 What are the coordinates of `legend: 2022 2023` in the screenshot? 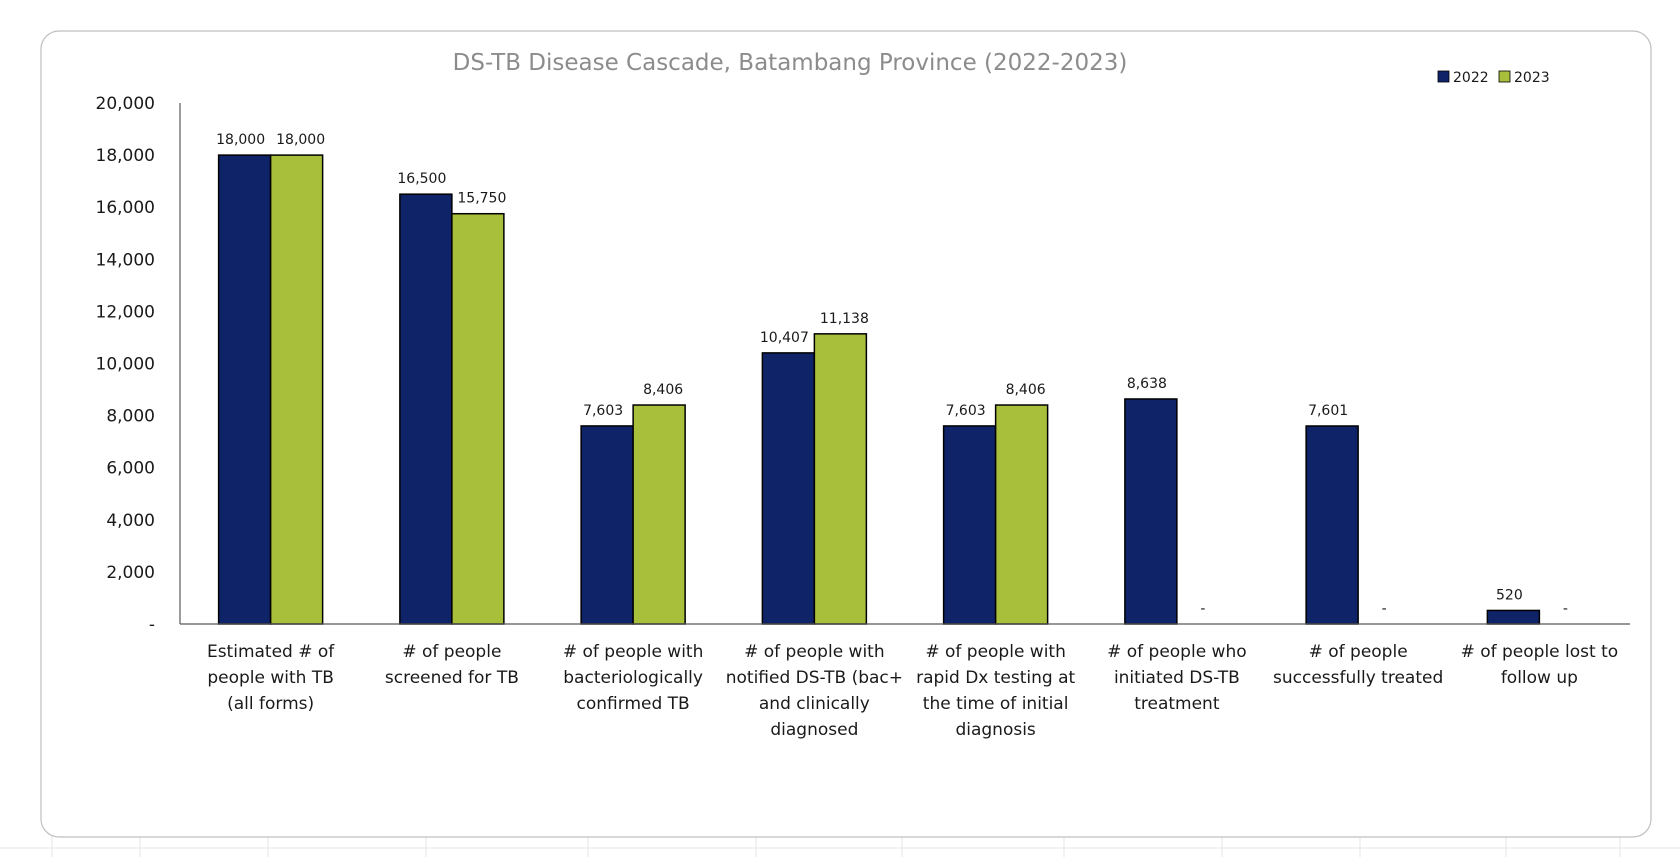 It's located at (1493, 78).